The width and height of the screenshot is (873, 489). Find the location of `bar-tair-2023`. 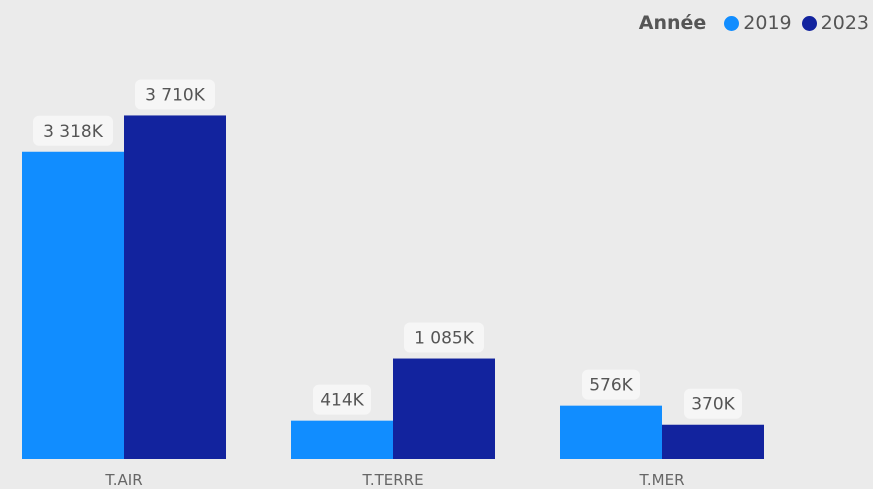

bar-tair-2023 is located at coordinates (175, 287).